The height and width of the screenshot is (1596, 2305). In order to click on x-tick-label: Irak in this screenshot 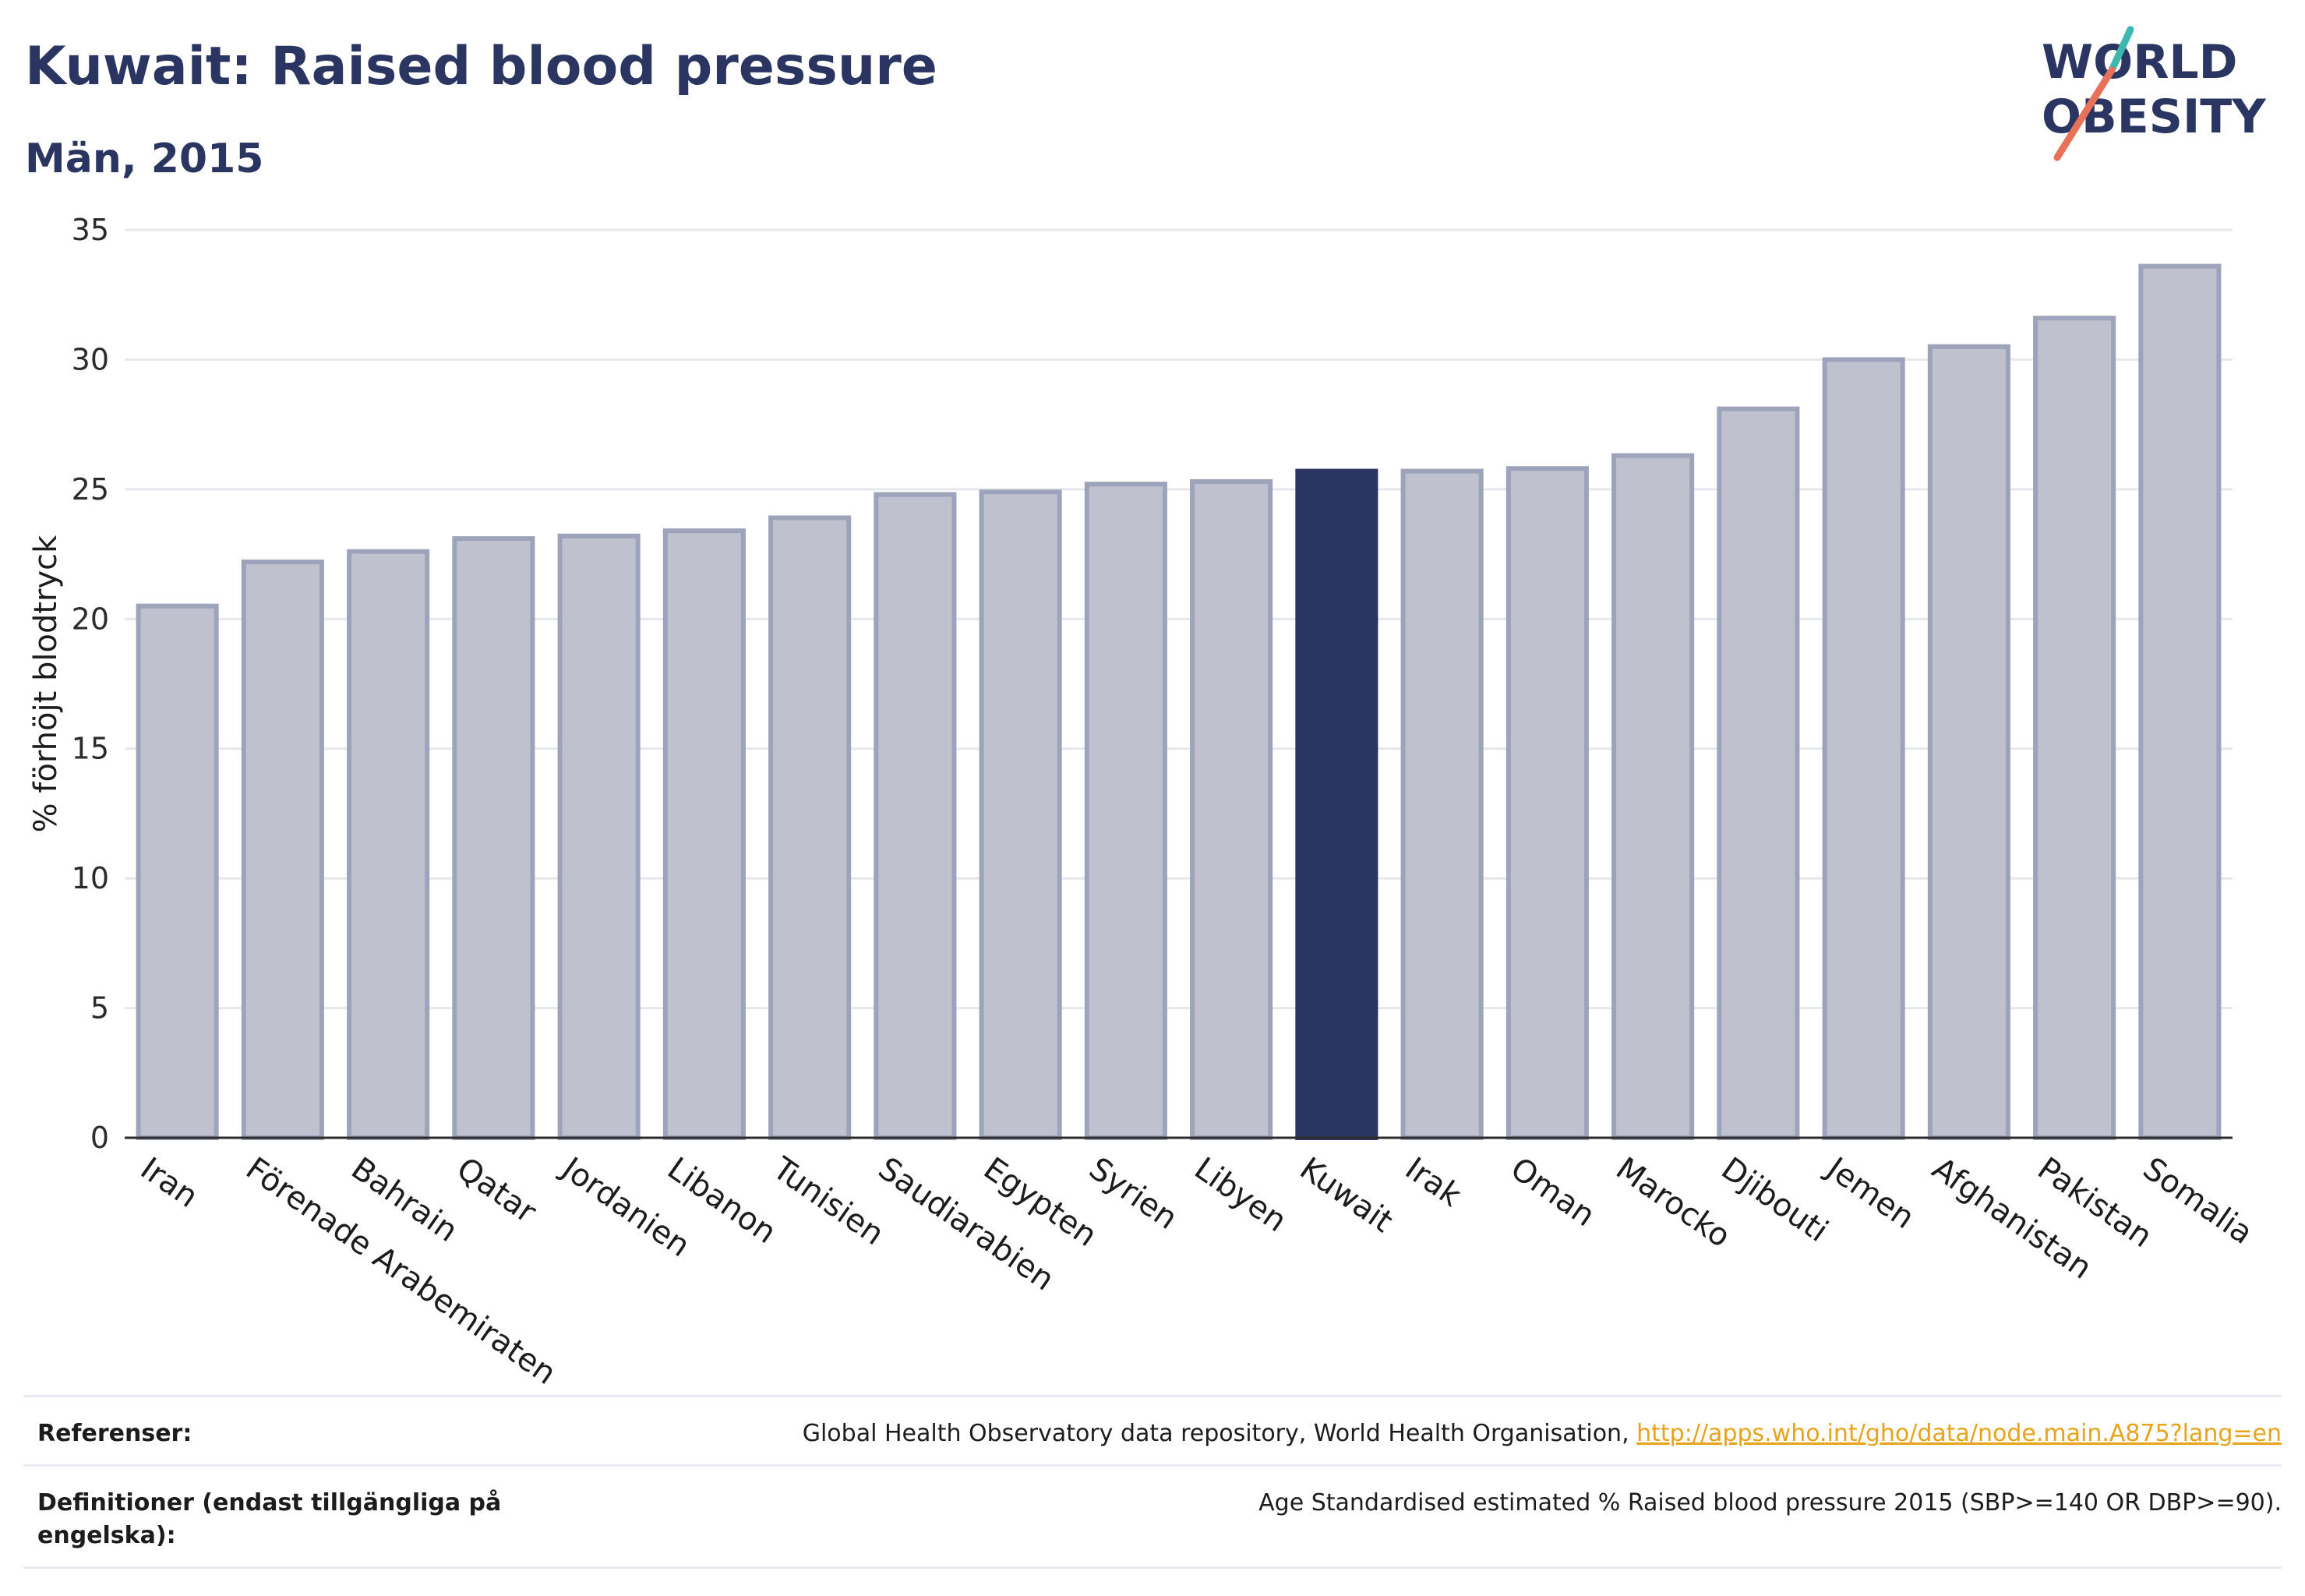, I will do `click(1433, 1183)`.